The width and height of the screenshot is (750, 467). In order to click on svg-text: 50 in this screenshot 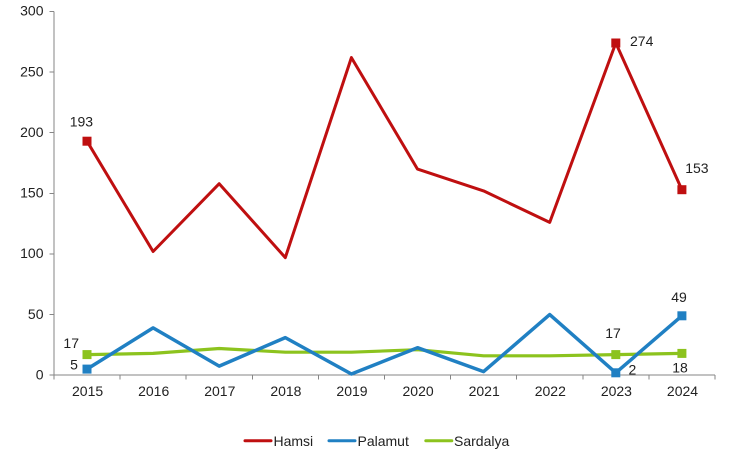, I will do `click(36, 314)`.